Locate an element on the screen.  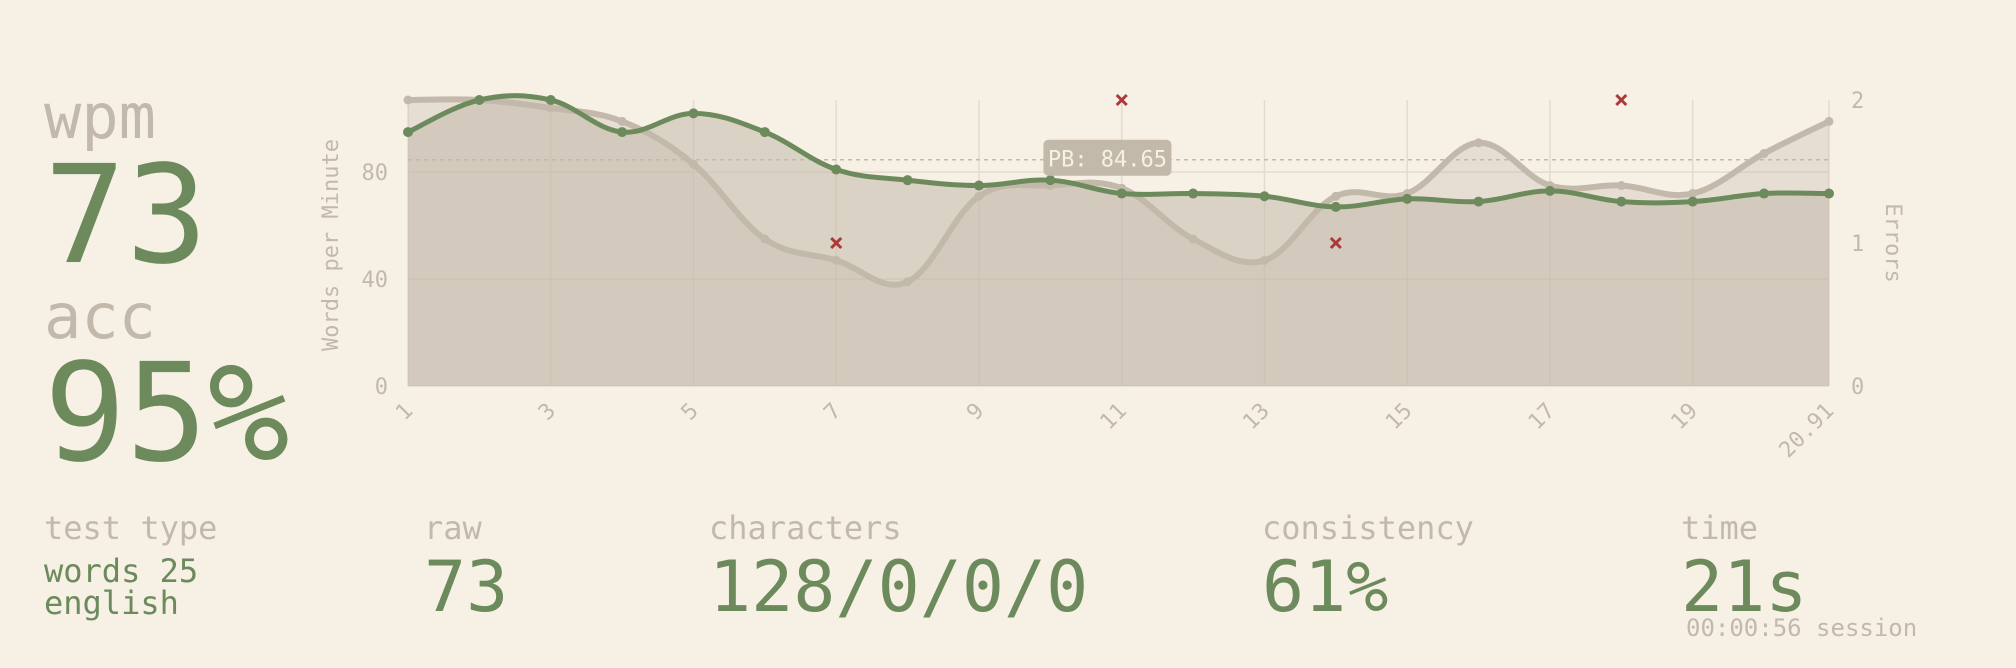
session-time: 00:00:56 session is located at coordinates (1802, 628).